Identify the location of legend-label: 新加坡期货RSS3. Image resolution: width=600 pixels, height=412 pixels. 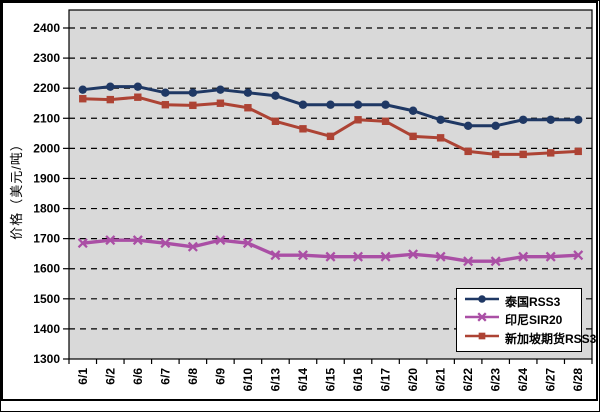
(551, 339).